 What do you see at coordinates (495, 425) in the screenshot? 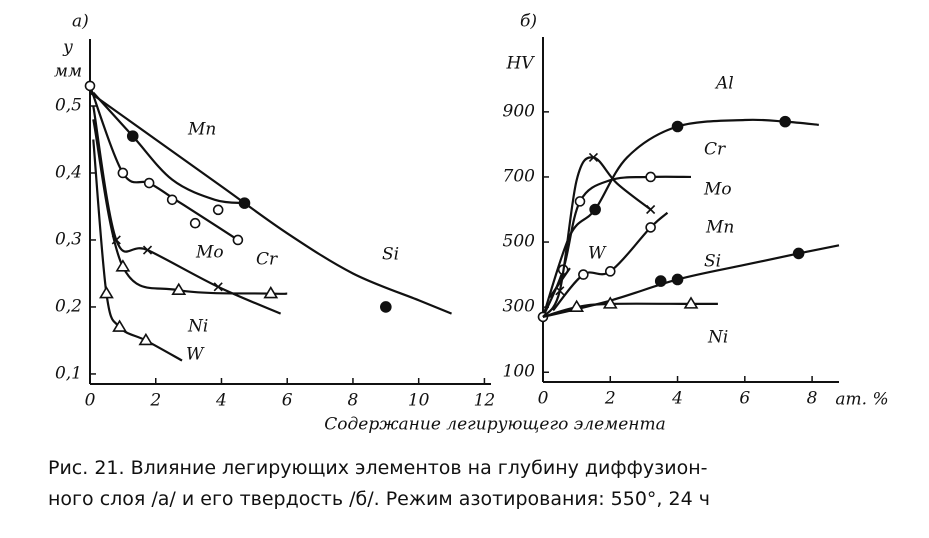
I see `x-axis-label: Содержание легирующего элемента` at bounding box center [495, 425].